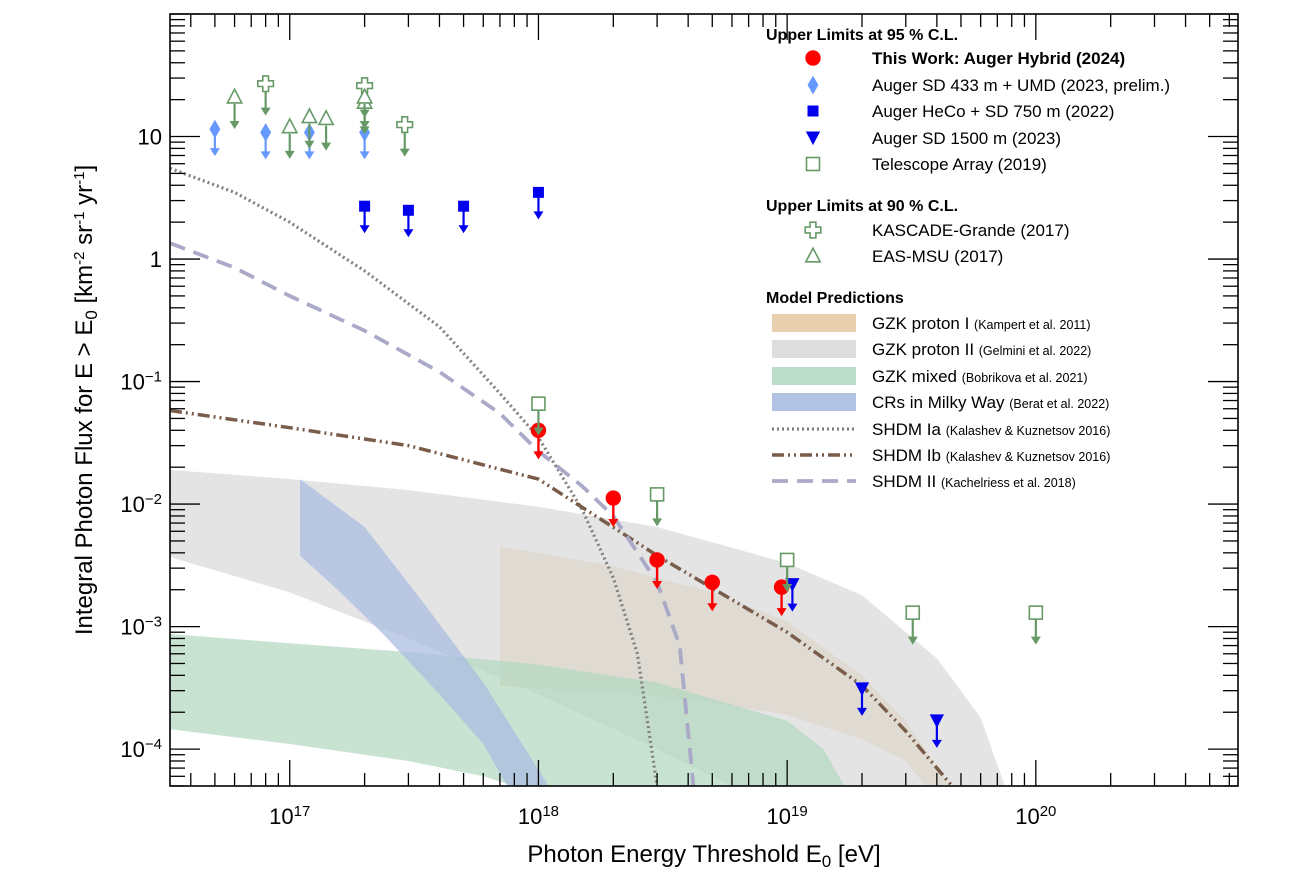 The image size is (1312, 893). I want to click on legend-label: SHDM Ib (Kalashev & Kuznetsov 2016), so click(991, 455).